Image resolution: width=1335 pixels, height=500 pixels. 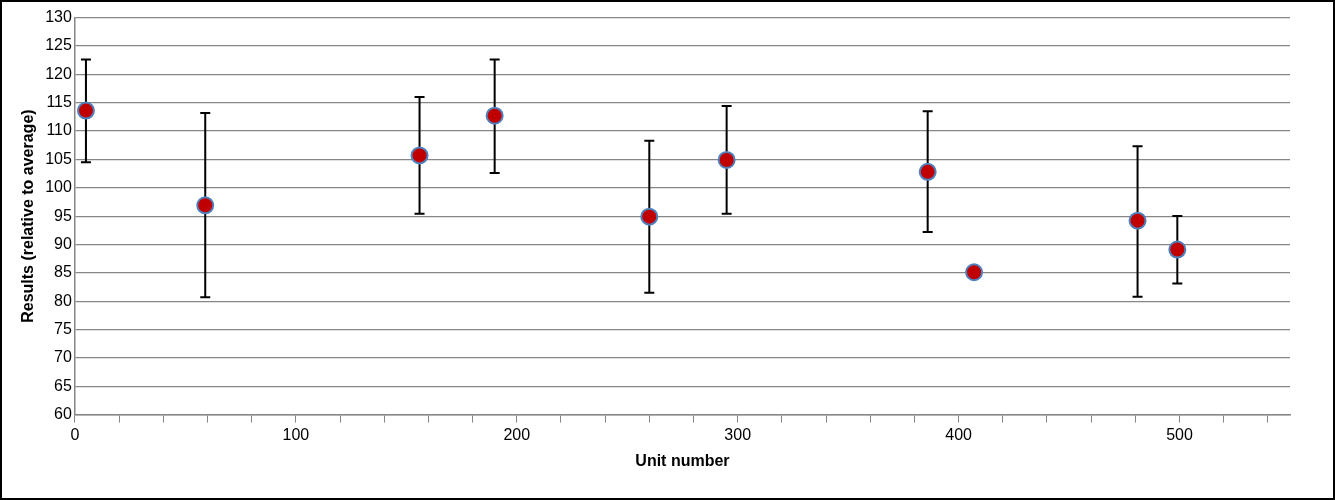 I want to click on y-axis-title: Results (relative to average), so click(x=28, y=216).